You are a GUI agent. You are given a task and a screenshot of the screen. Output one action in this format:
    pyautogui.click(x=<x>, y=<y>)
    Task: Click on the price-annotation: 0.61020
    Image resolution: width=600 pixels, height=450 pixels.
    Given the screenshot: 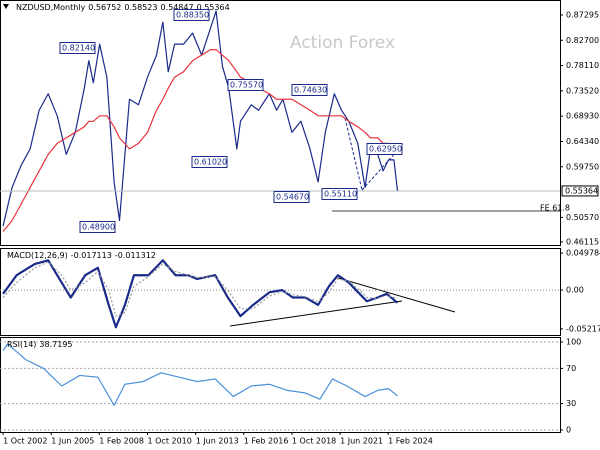 What is the action you would take?
    pyautogui.click(x=210, y=162)
    